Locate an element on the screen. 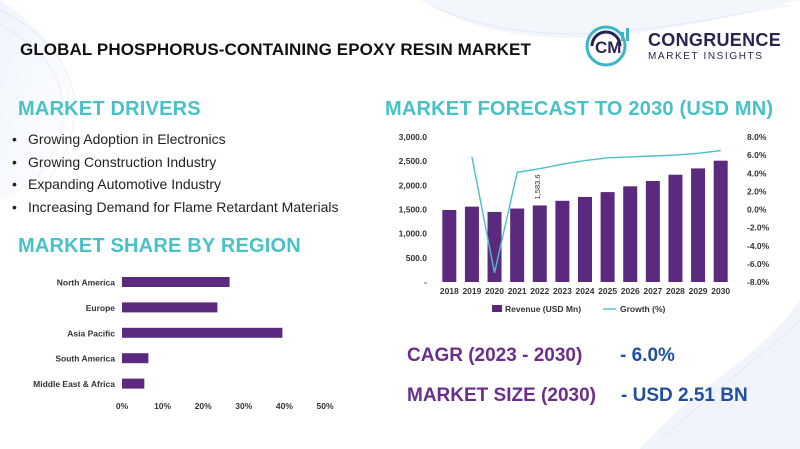  x-tick-label: 2028 is located at coordinates (675, 291).